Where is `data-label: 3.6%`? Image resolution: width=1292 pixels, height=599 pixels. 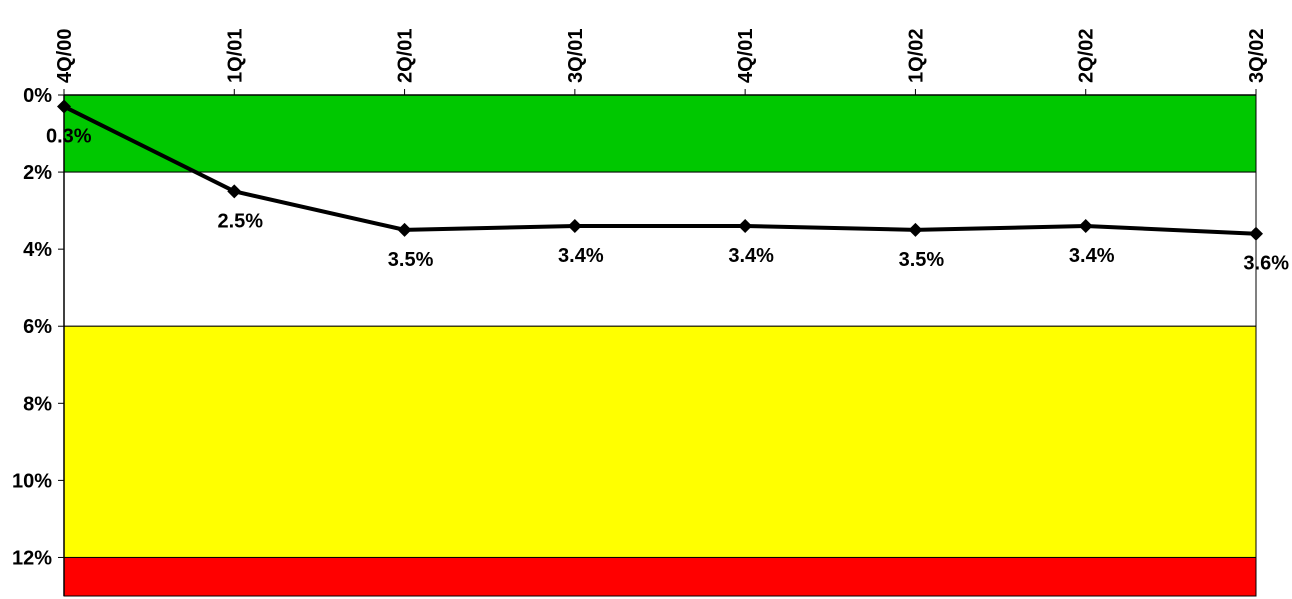
data-label: 3.6% is located at coordinates (1266, 264).